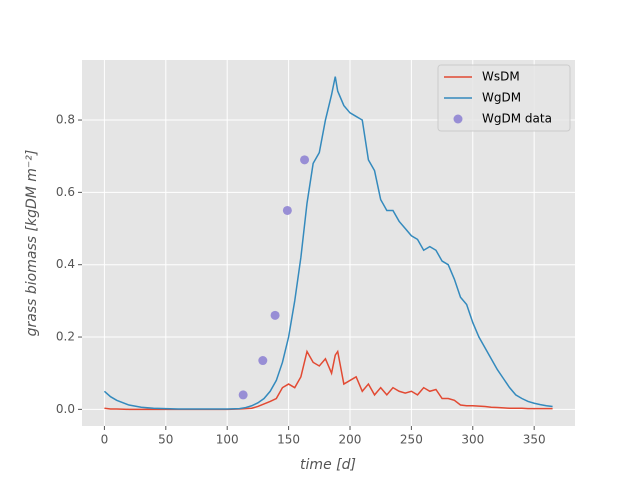 This screenshot has height=480, width=640. I want to click on y-tick-label: 0.0, so click(65, 409).